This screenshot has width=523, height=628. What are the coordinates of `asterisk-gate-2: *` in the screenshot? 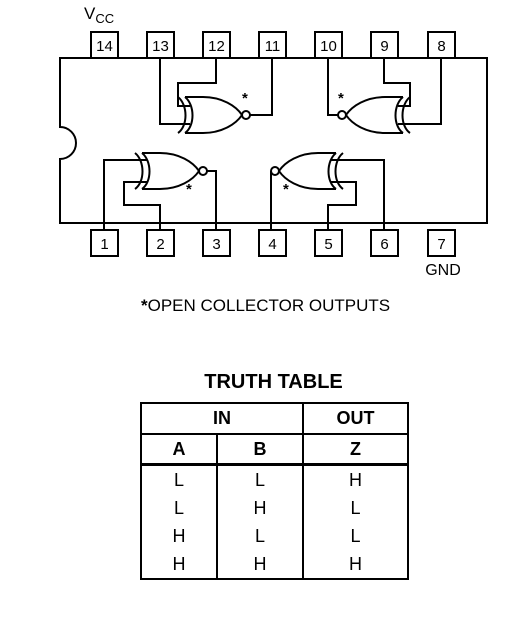 It's located at (341, 98).